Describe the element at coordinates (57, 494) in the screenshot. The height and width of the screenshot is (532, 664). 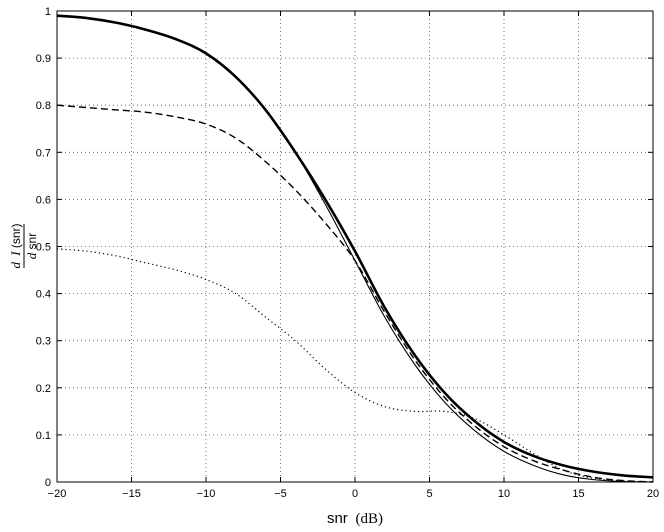
I see `x-tick-label: −20` at that location.